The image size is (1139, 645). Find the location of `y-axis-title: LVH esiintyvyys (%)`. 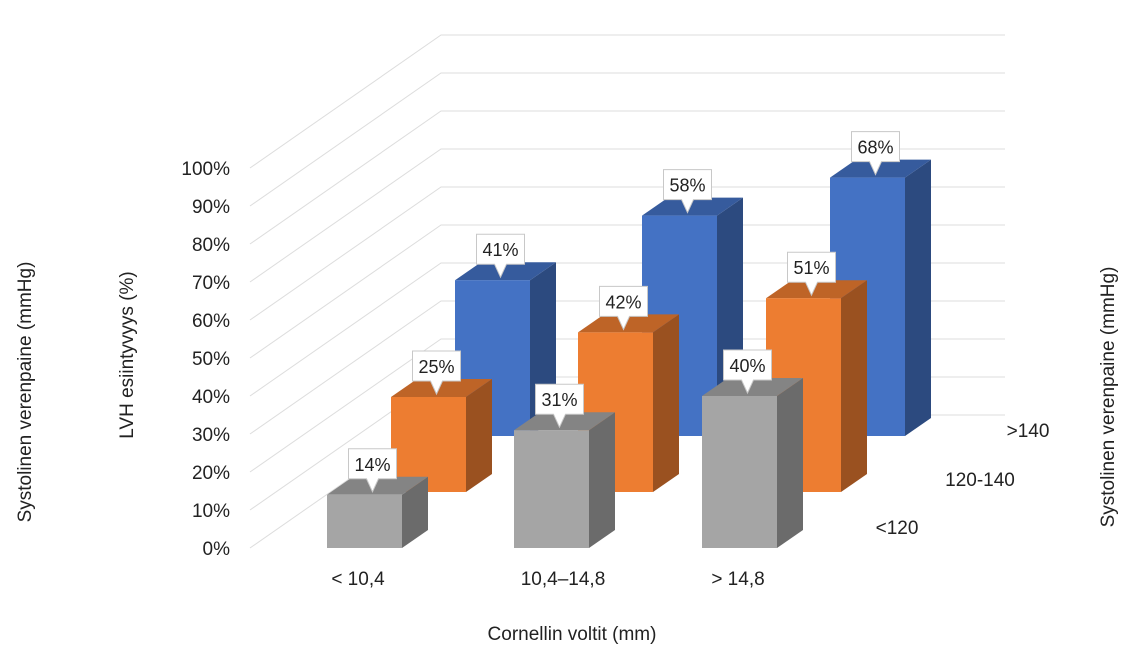

y-axis-title: LVH esiintyvyys (%) is located at coordinates (127, 355).